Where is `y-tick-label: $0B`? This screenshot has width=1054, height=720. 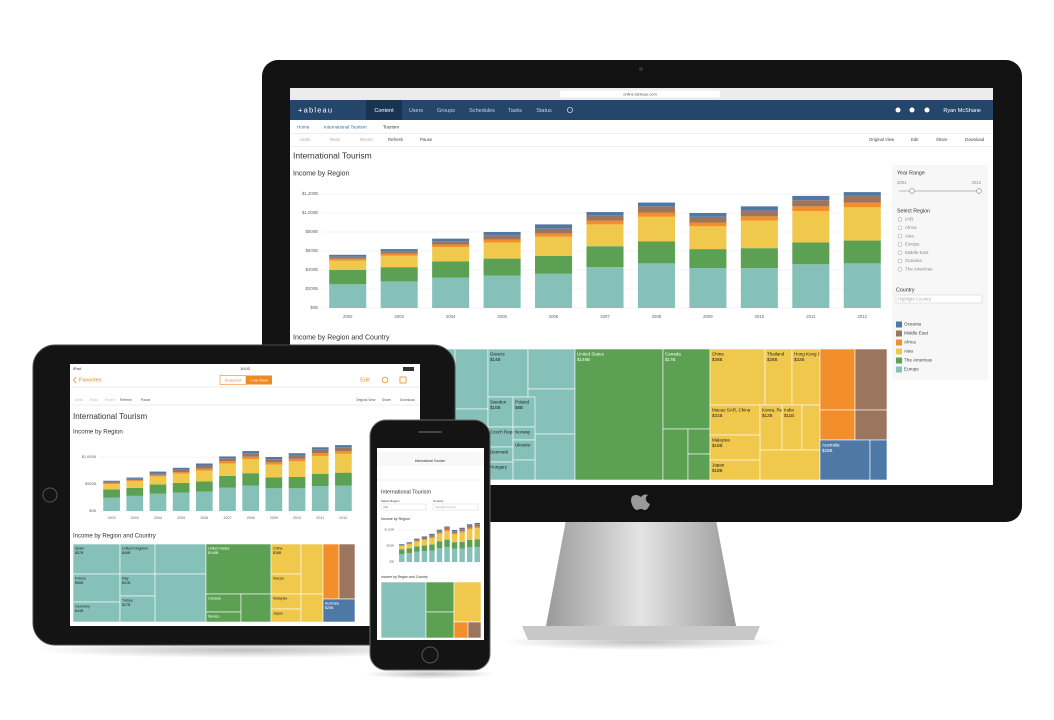
y-tick-label: $0B is located at coordinates (92, 511).